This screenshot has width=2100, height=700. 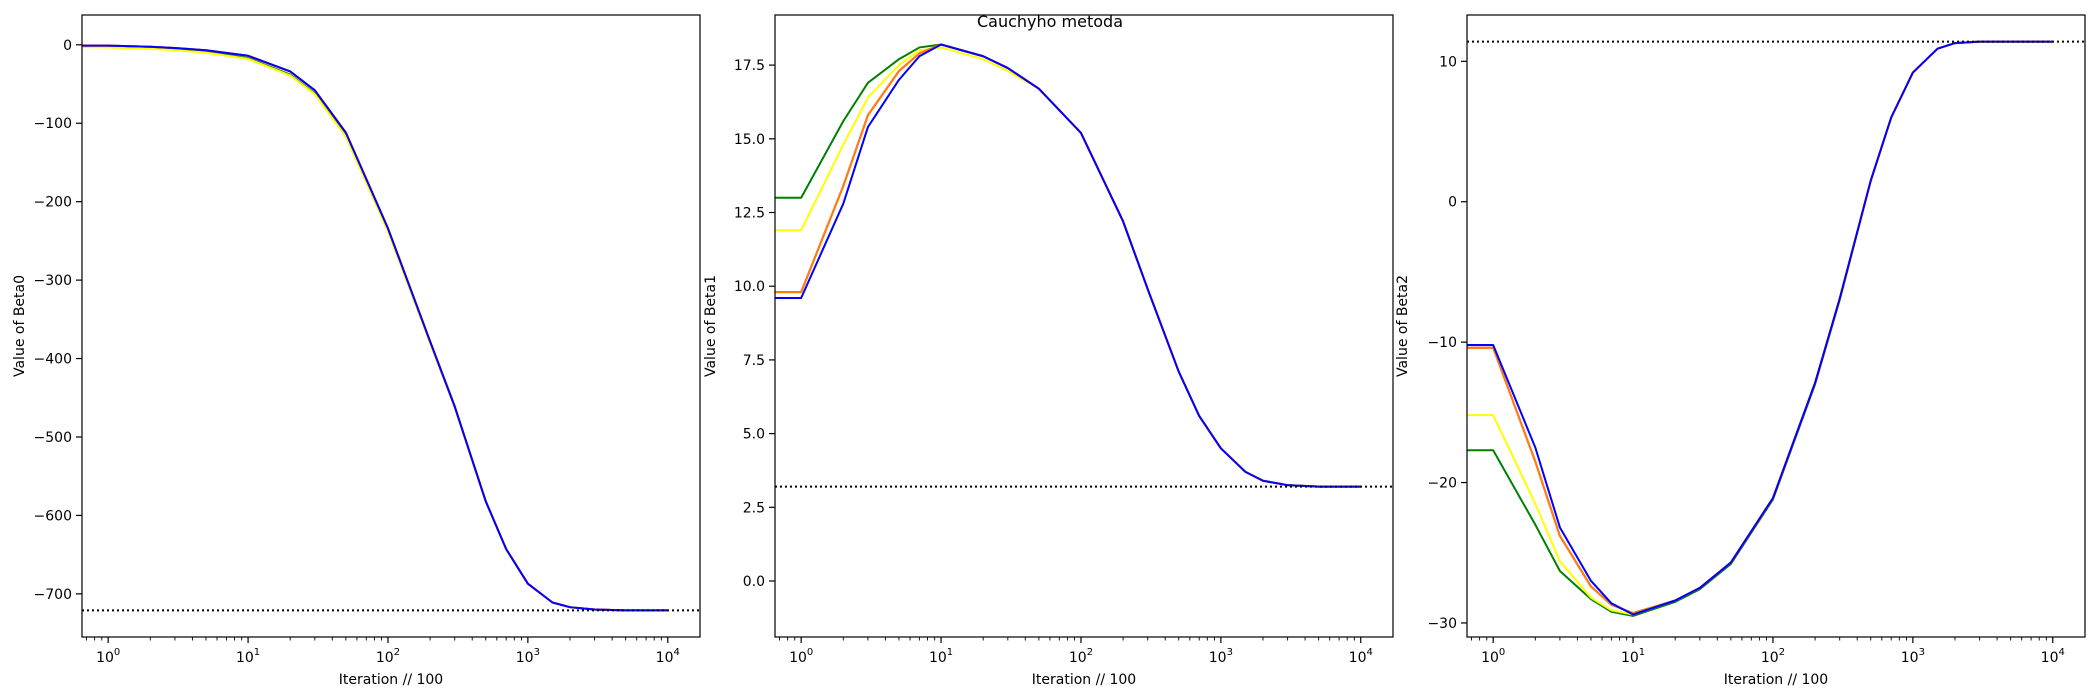 I want to click on y-tick-label: −500, so click(x=53, y=438).